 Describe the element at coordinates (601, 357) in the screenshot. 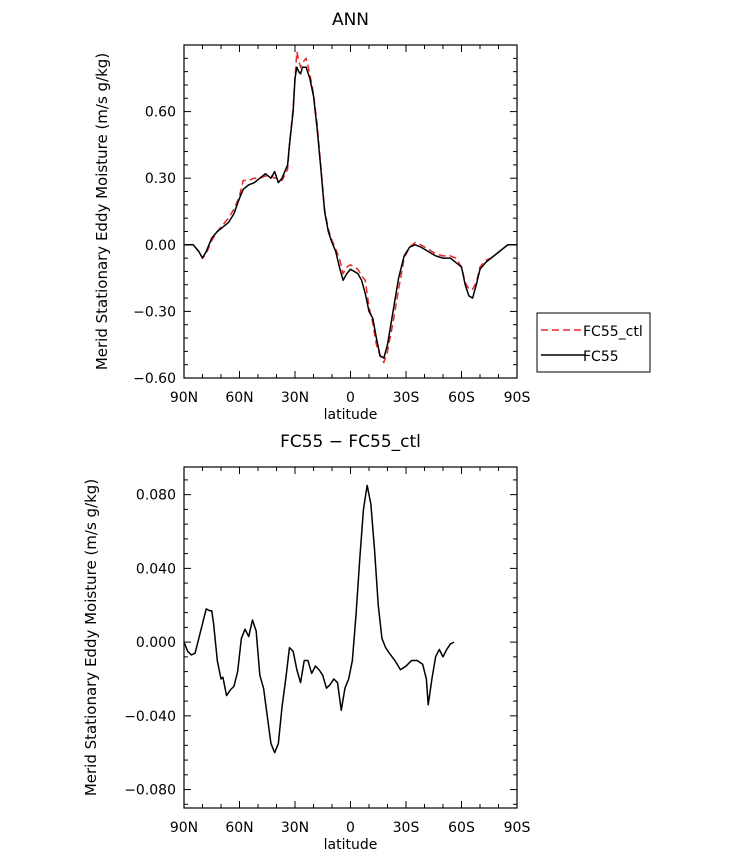

I see `chart1-legend-label: FC55` at that location.